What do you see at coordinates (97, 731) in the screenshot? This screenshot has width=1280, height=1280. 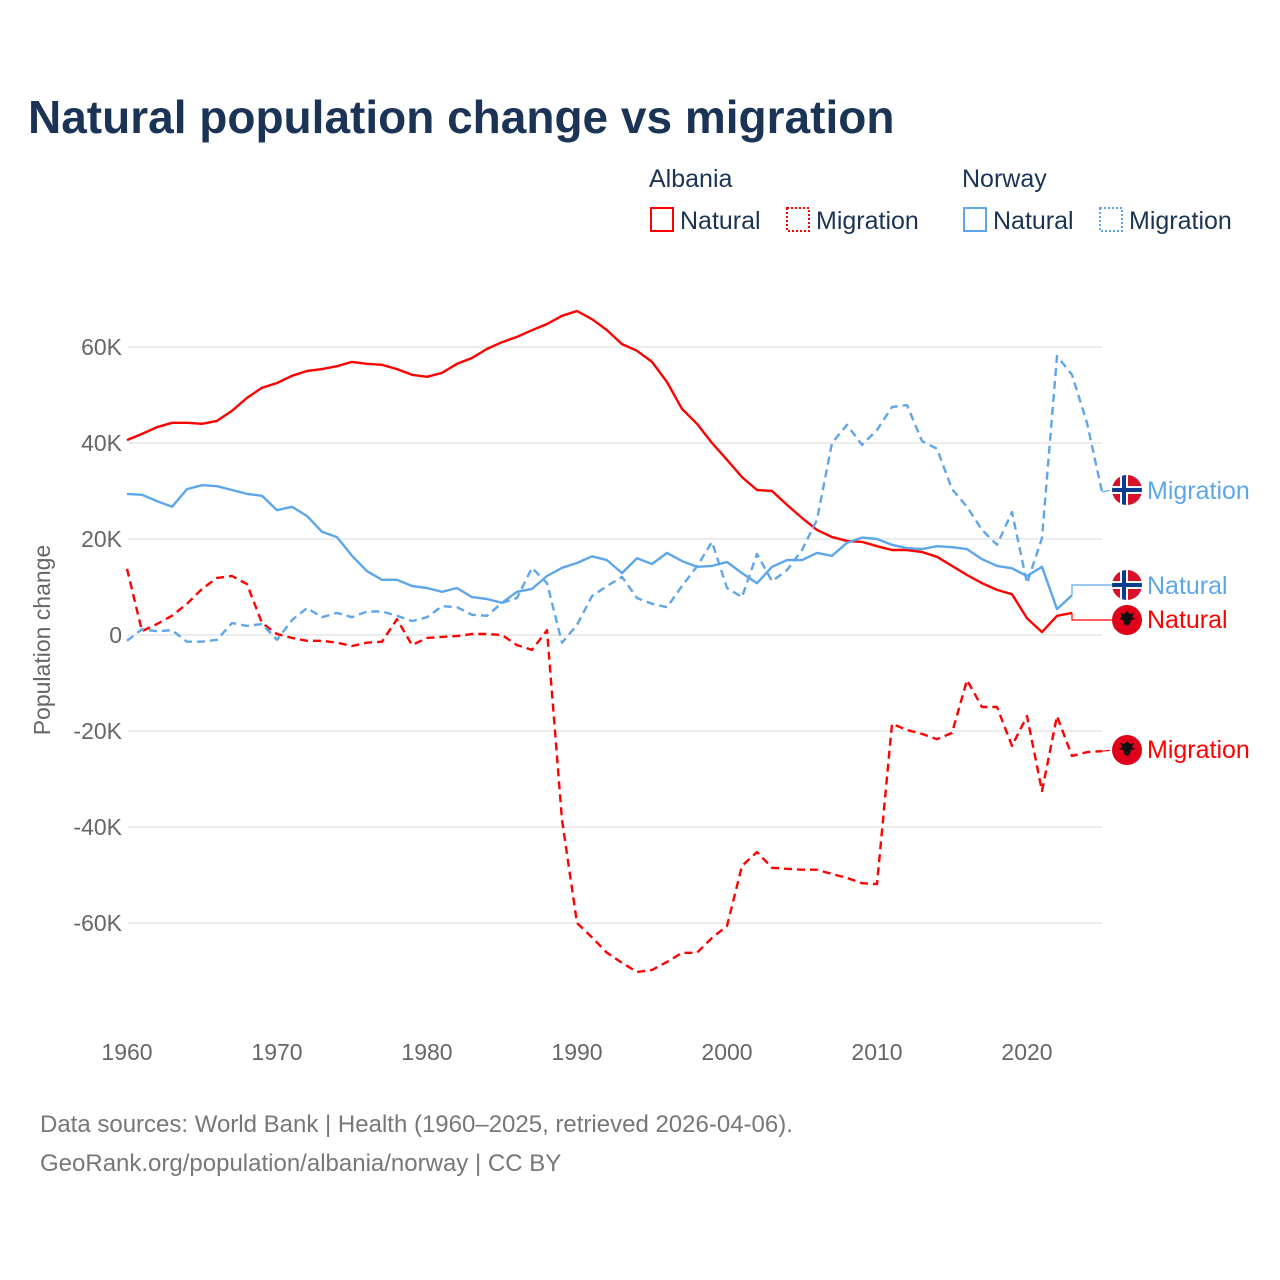 I see `y-tick-label: -20K` at bounding box center [97, 731].